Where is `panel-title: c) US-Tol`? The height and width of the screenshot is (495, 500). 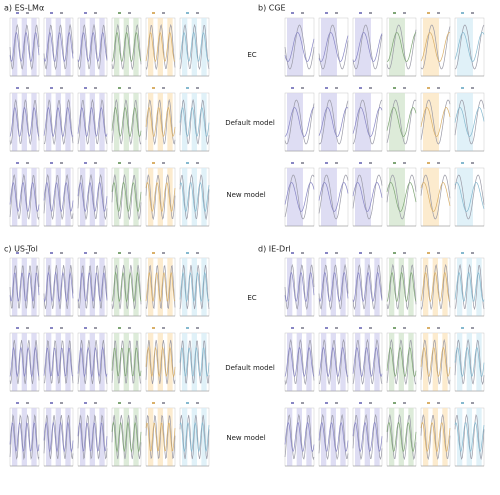
panel-title: c) US-Tol is located at coordinates (21, 249).